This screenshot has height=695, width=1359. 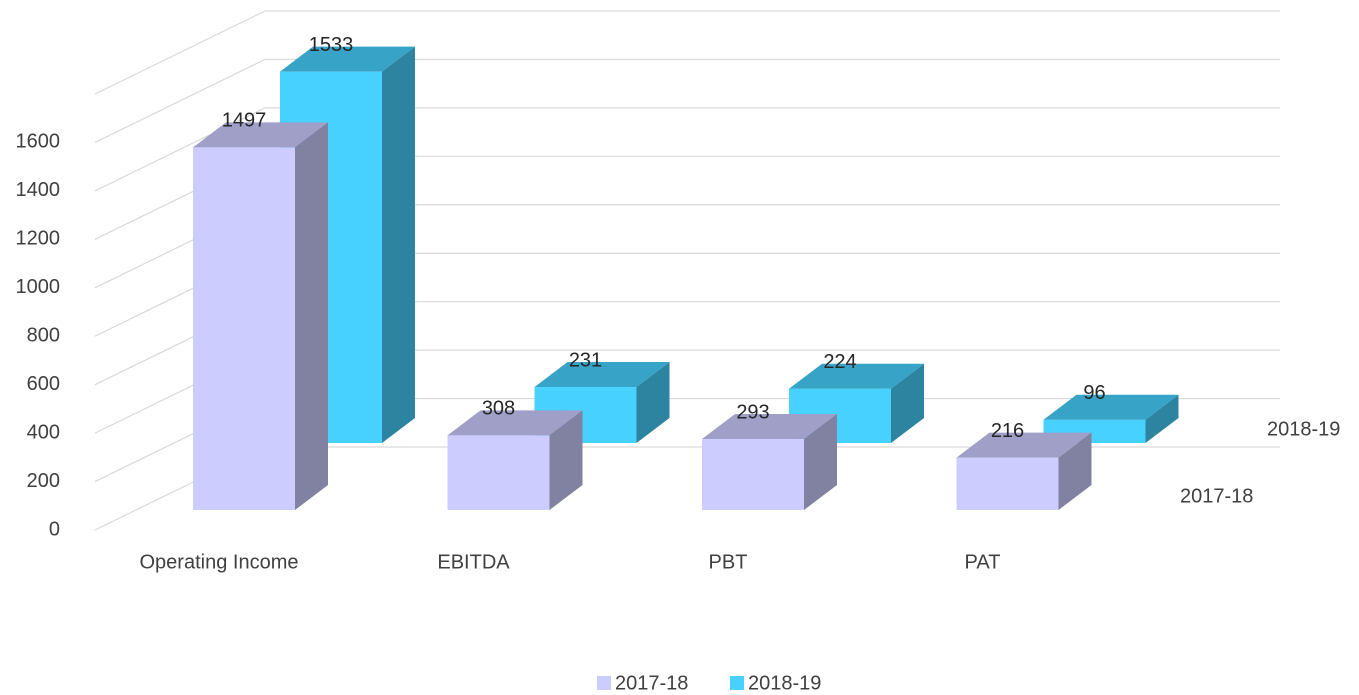 I want to click on value-label: 1533, so click(x=331, y=45).